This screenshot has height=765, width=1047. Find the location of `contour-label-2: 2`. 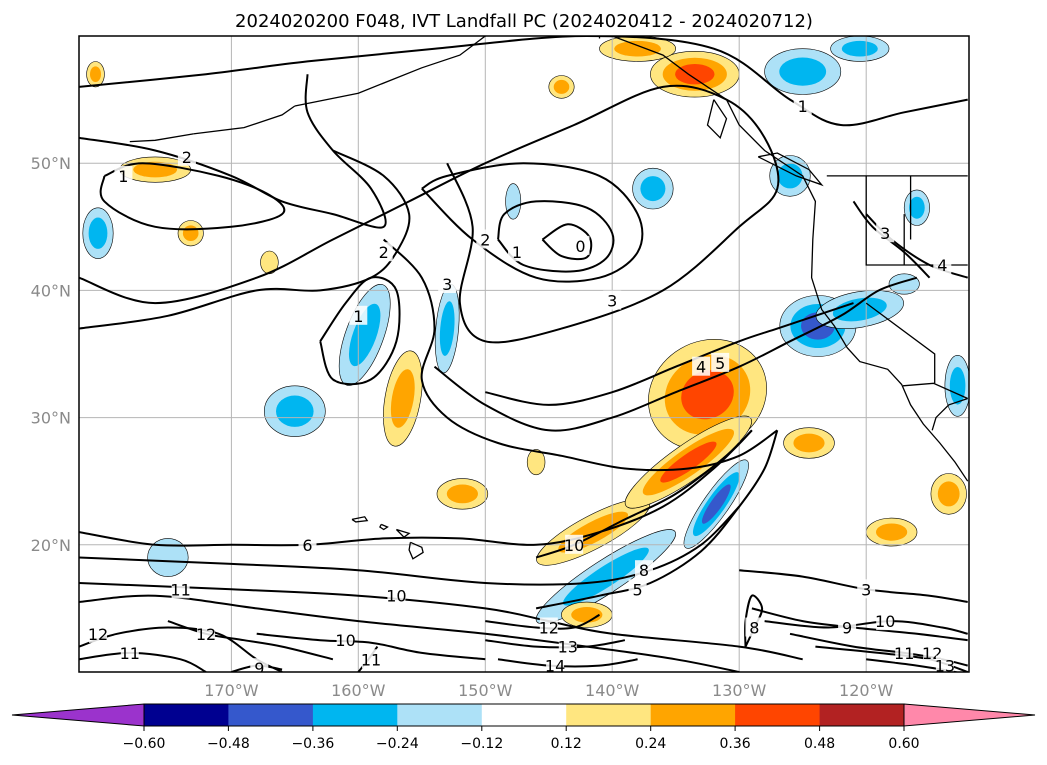

contour-label-2: 2 is located at coordinates (187, 157).